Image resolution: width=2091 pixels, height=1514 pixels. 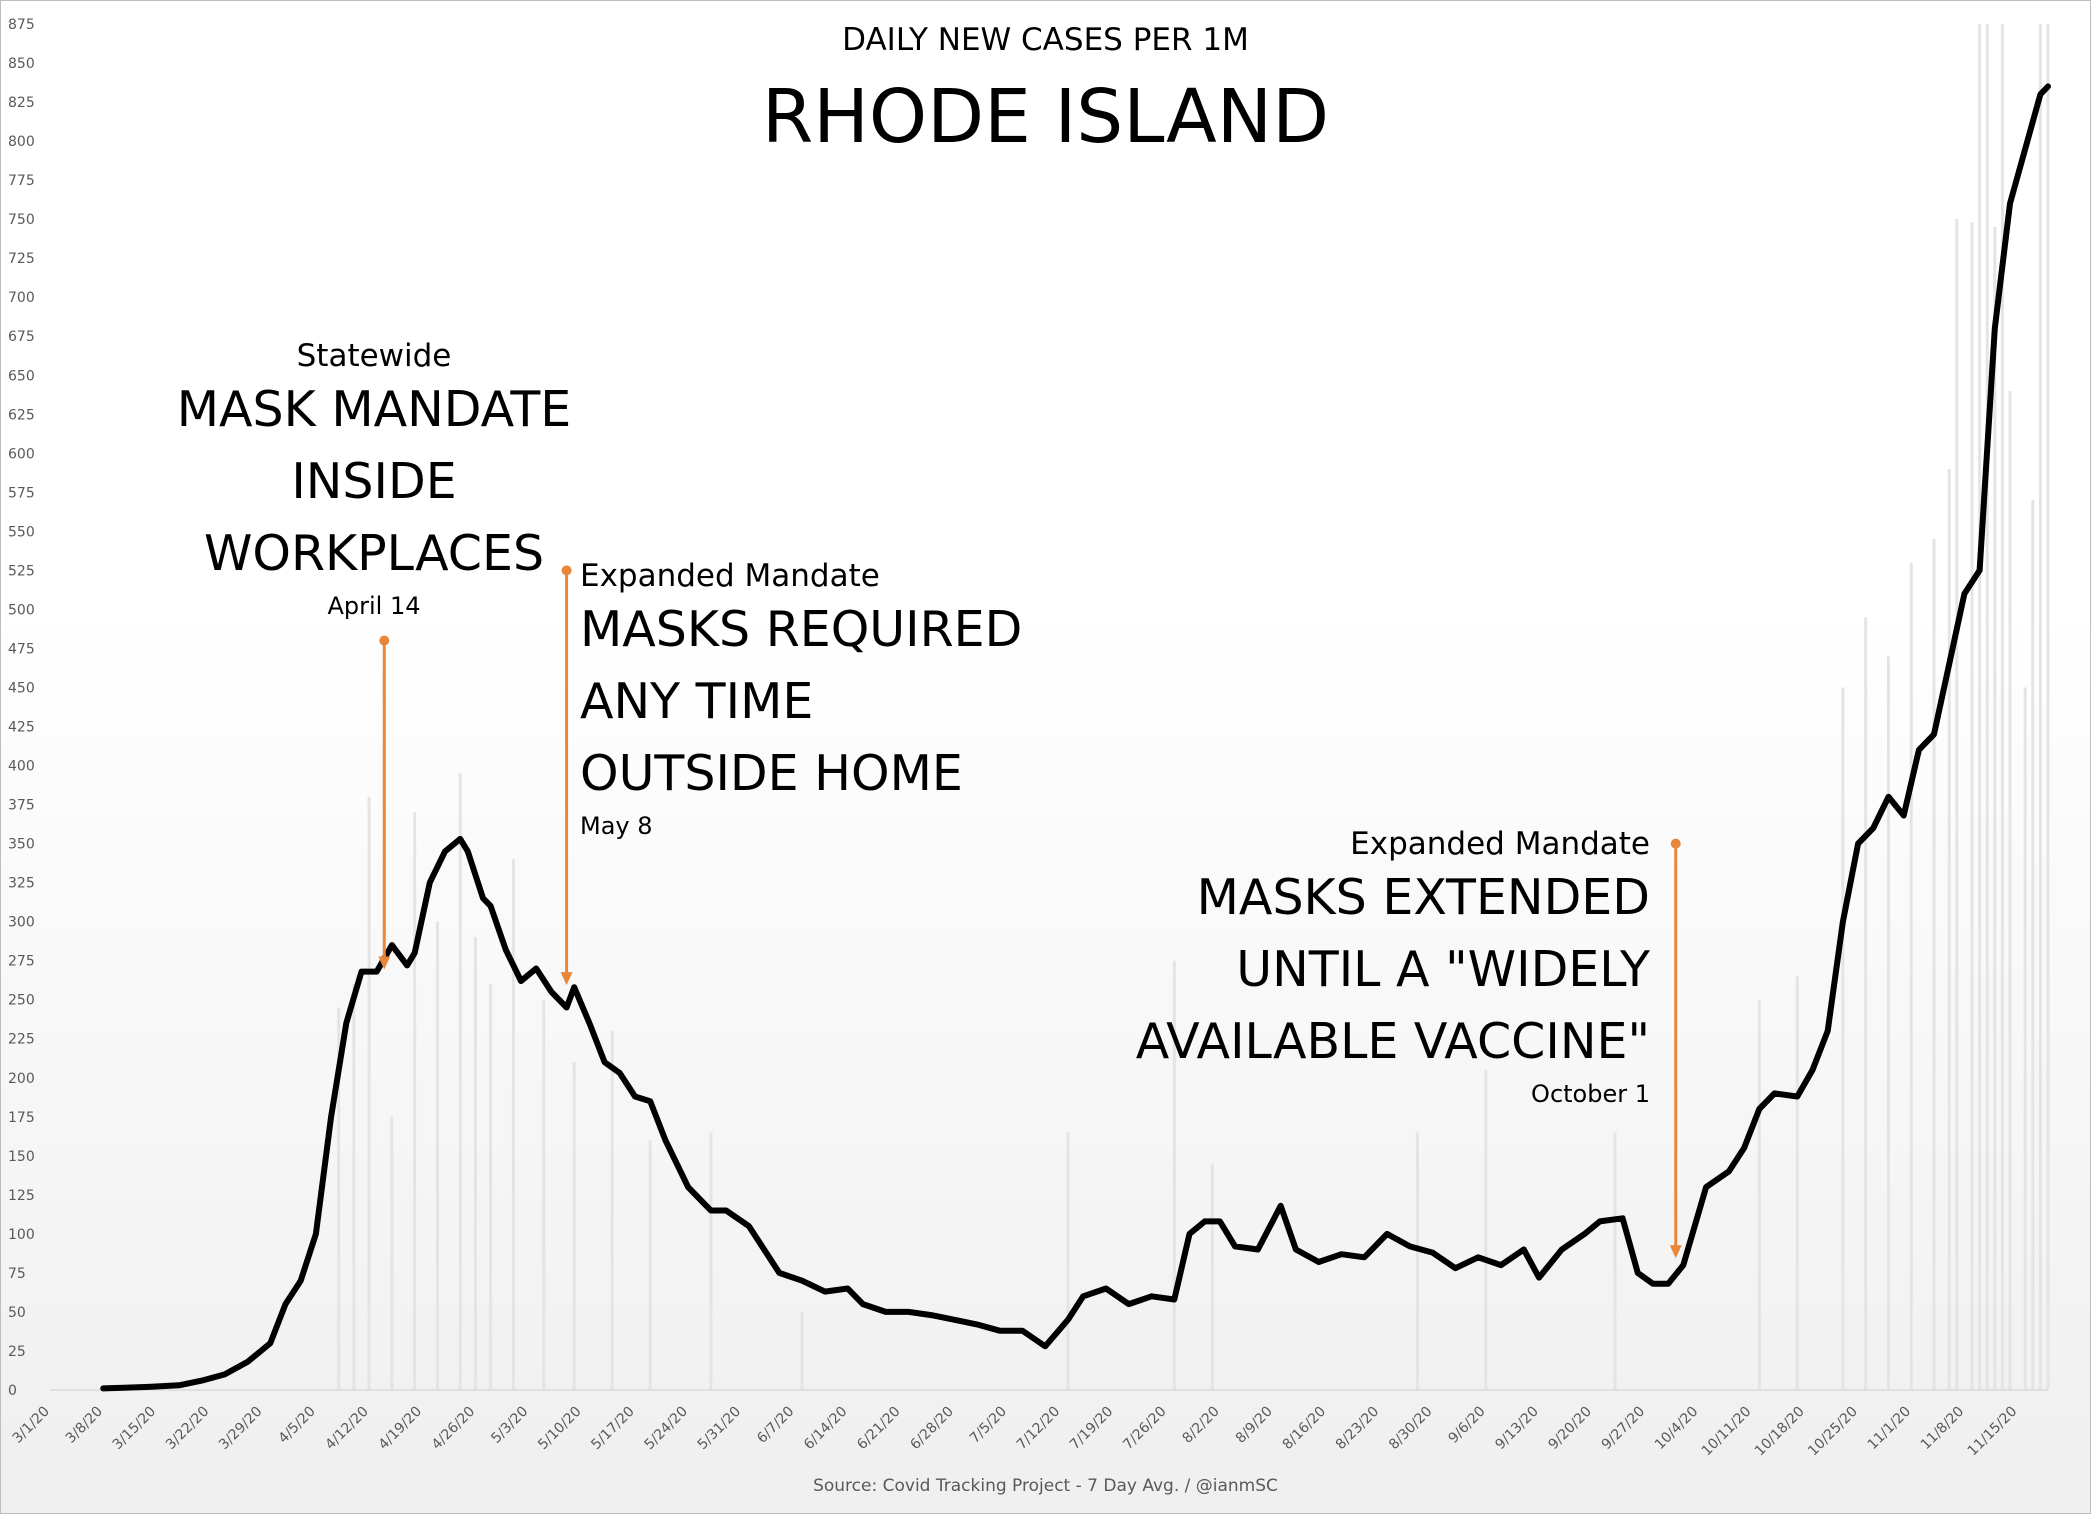 I want to click on y-tick-label: 50, so click(x=17, y=1313).